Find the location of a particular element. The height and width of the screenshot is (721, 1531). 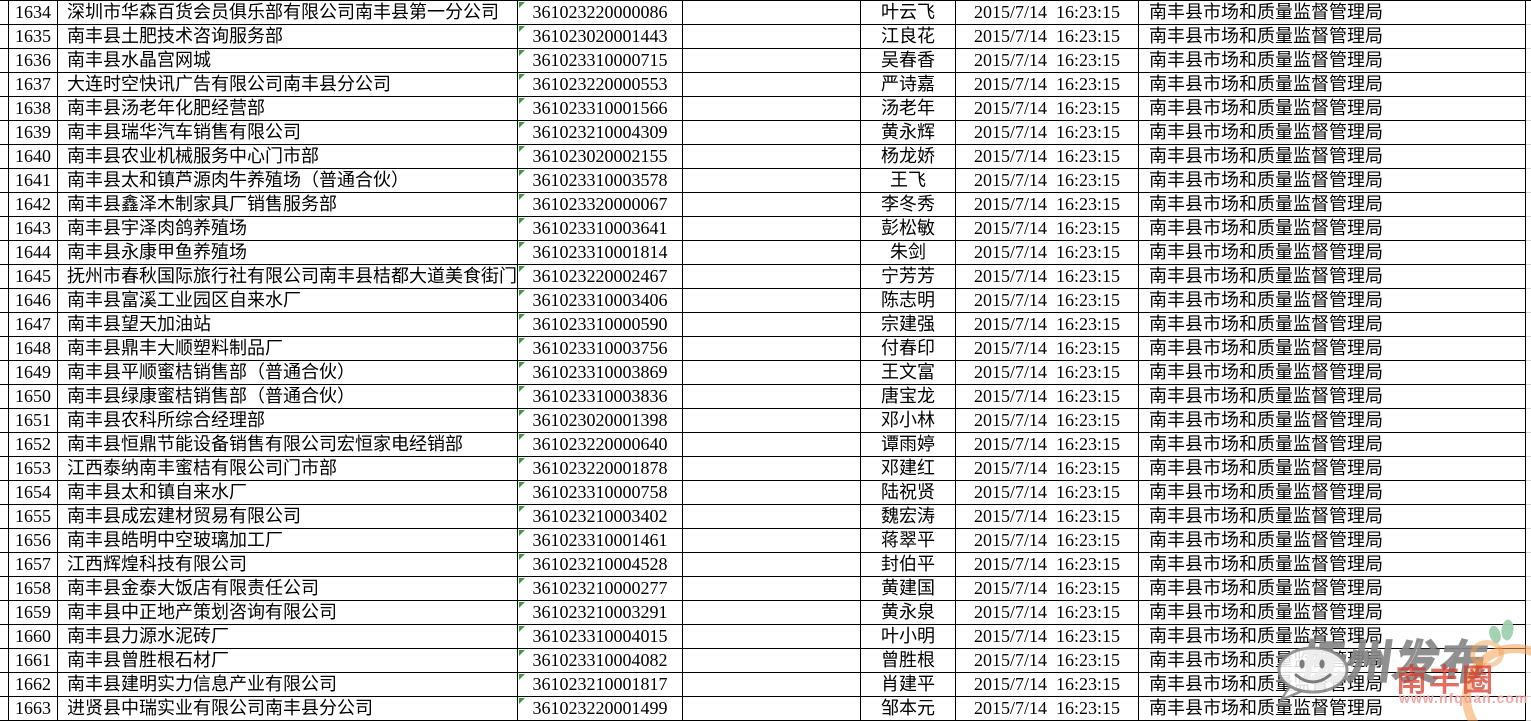

cell-registration-code: 361023210004528 is located at coordinates (600, 565).